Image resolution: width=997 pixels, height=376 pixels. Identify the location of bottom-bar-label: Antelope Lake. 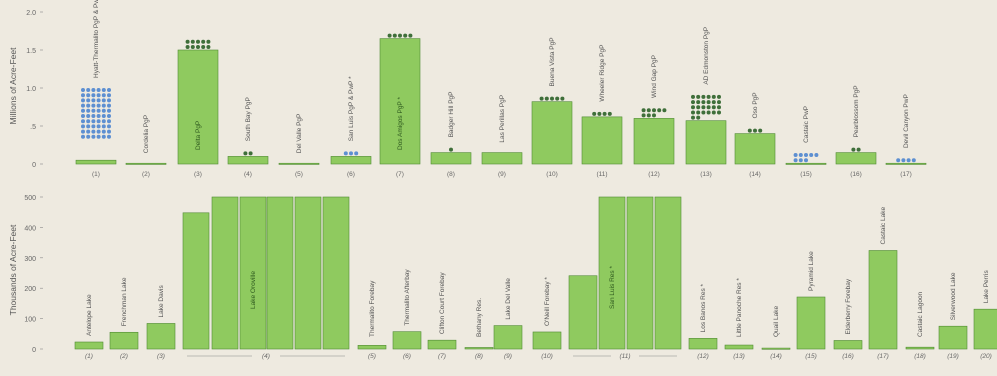
(89, 315).